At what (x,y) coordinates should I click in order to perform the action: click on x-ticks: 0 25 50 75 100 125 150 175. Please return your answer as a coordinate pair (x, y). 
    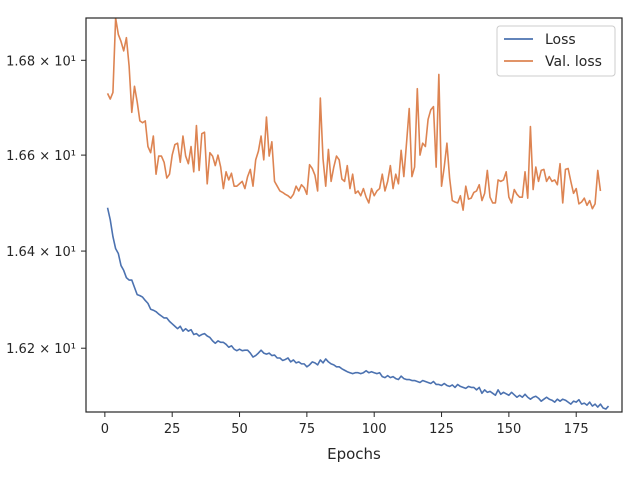
    Looking at the image, I should click on (345, 424).